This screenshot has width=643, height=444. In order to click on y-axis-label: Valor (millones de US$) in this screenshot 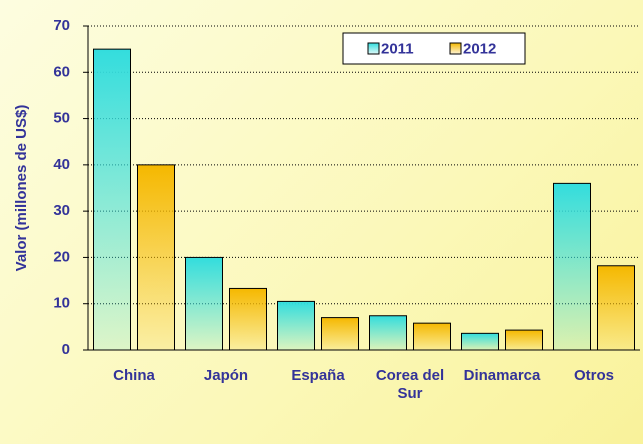, I will do `click(21, 188)`.